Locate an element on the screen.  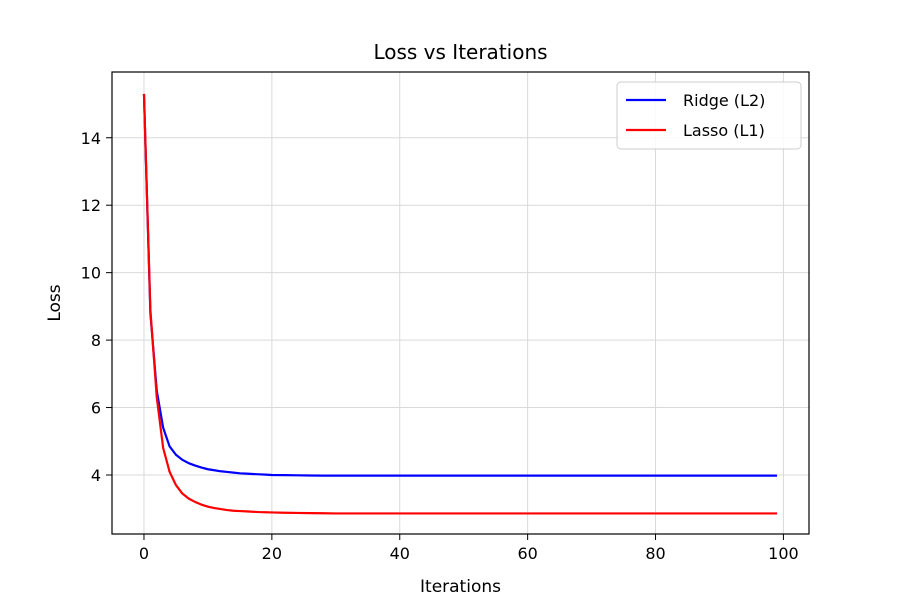
legend-label-1: Ridge (L2) is located at coordinates (724, 100).